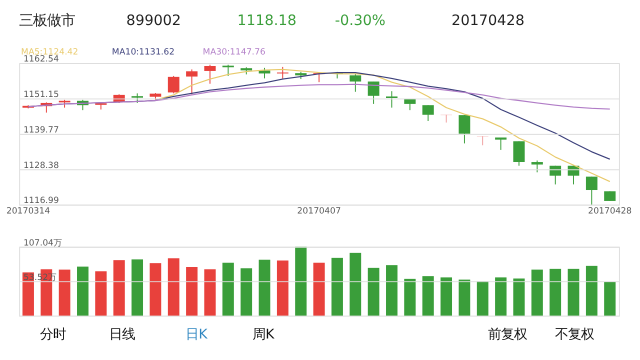  Describe the element at coordinates (41, 201) in the screenshot. I see `y-tick-label: 1116.99` at that location.